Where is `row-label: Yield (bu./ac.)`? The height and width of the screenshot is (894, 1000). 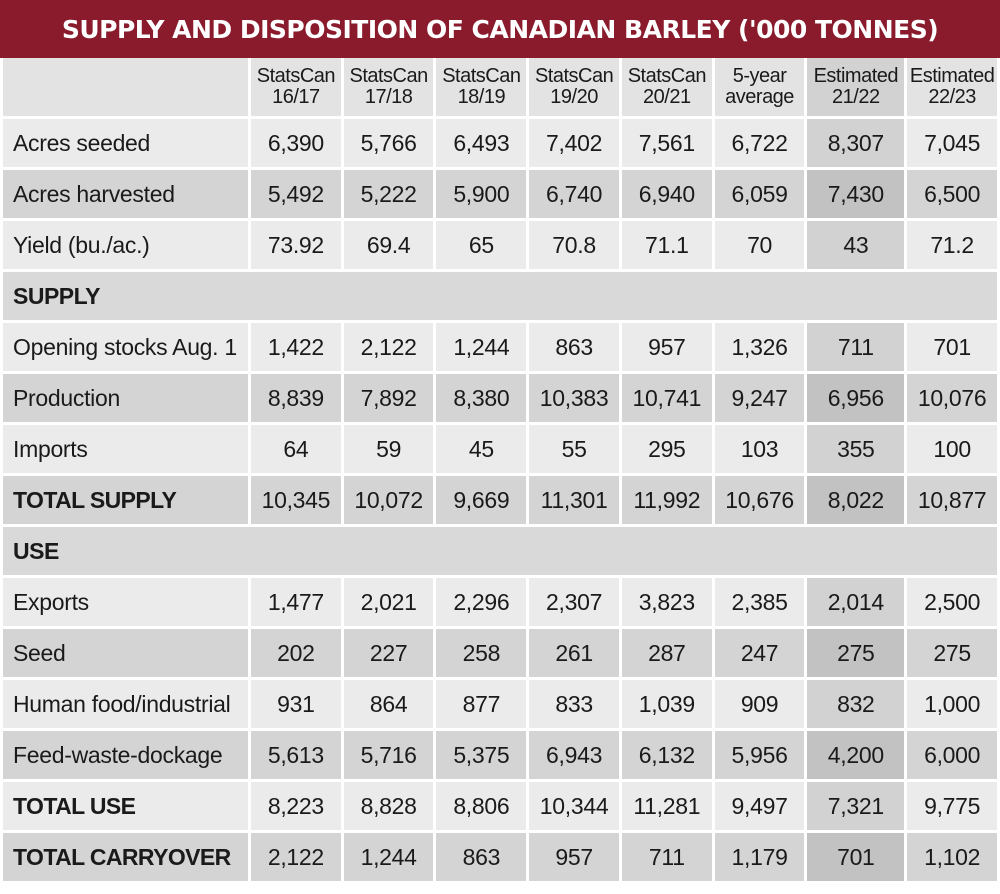 row-label: Yield (bu./ac.) is located at coordinates (126, 245).